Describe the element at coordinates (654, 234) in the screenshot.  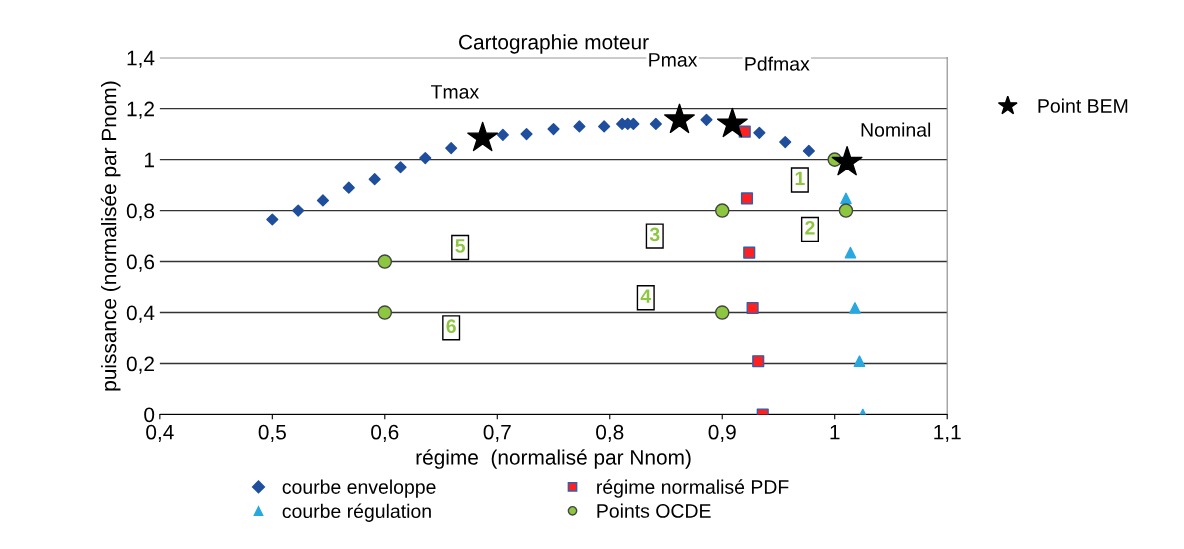
I see `annotation: 3` at that location.